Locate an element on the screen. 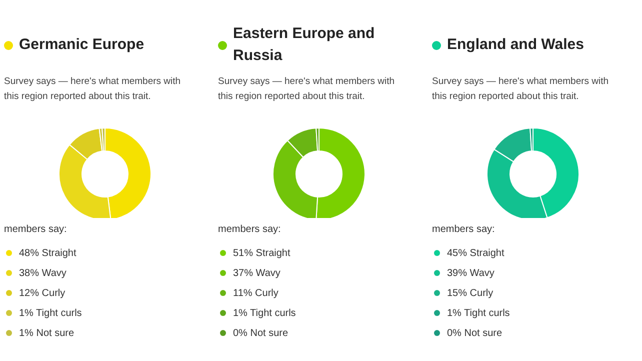 The height and width of the screenshot is (361, 642). legend-label: 37% Wavy is located at coordinates (256, 273).